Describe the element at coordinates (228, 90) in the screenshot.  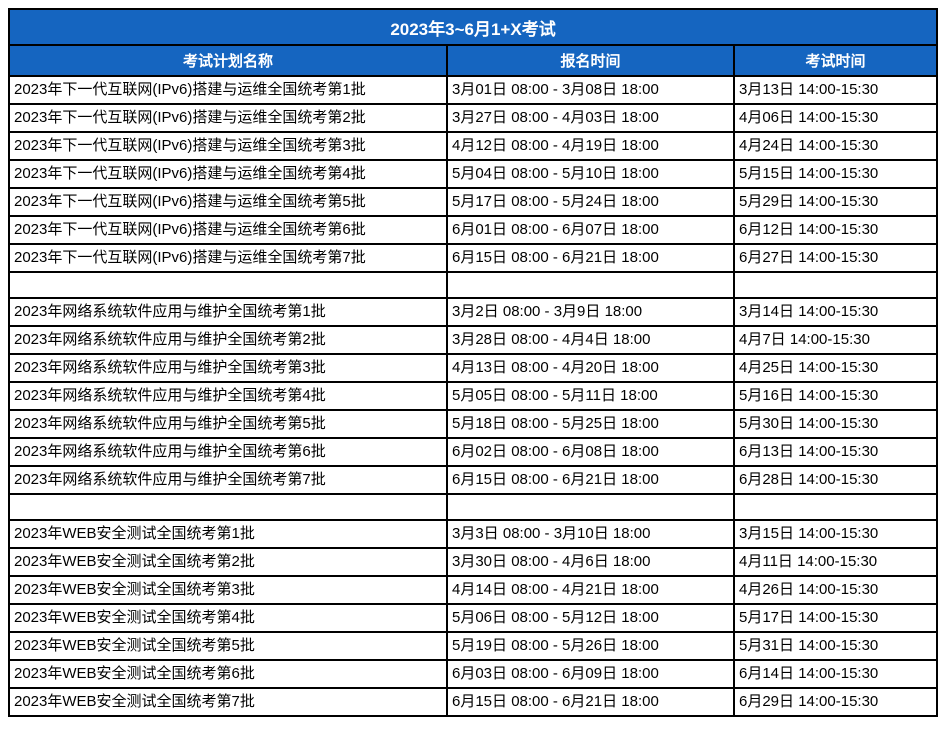
I see `plan-name-cell: 2023年下一代互联网(IPv6)搭建与运维全国统考第1批` at that location.